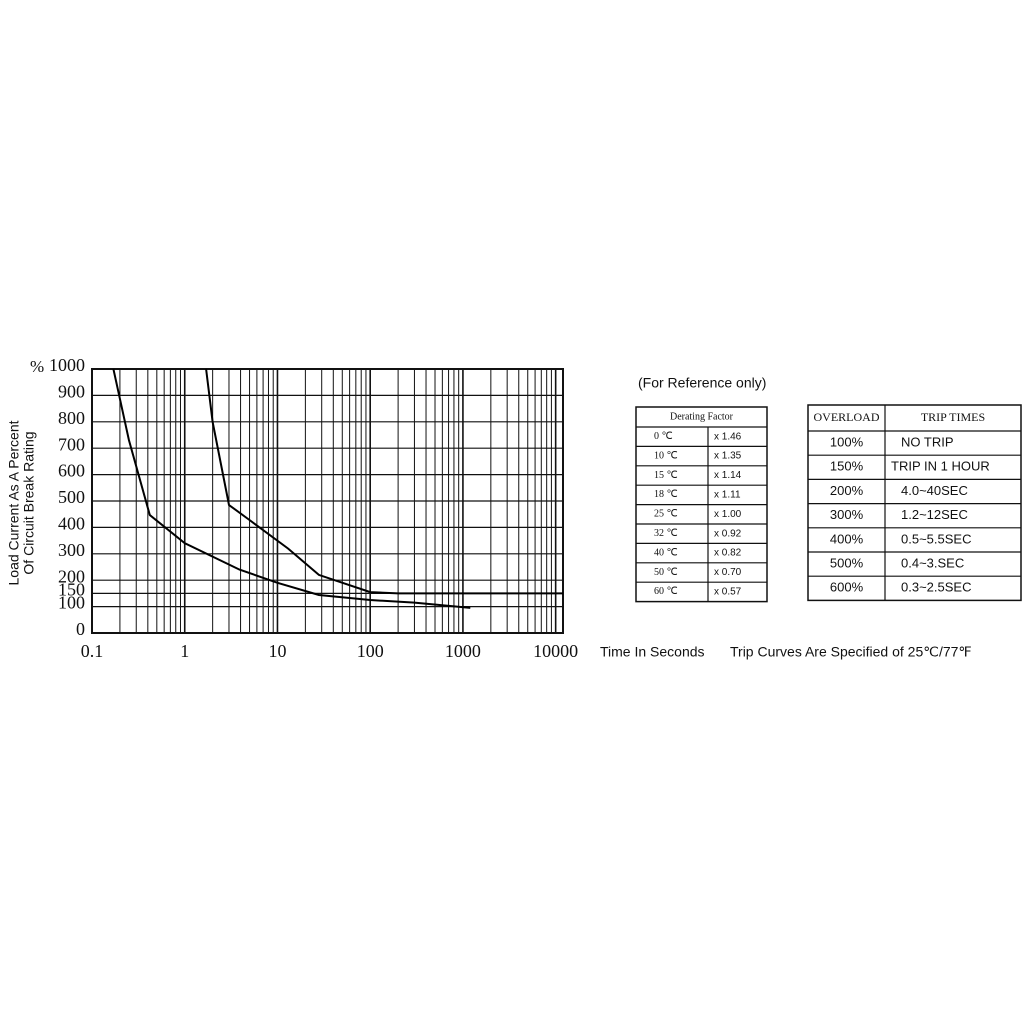 This screenshot has width=1024, height=1024. I want to click on y-tick-label: 400, so click(71, 524).